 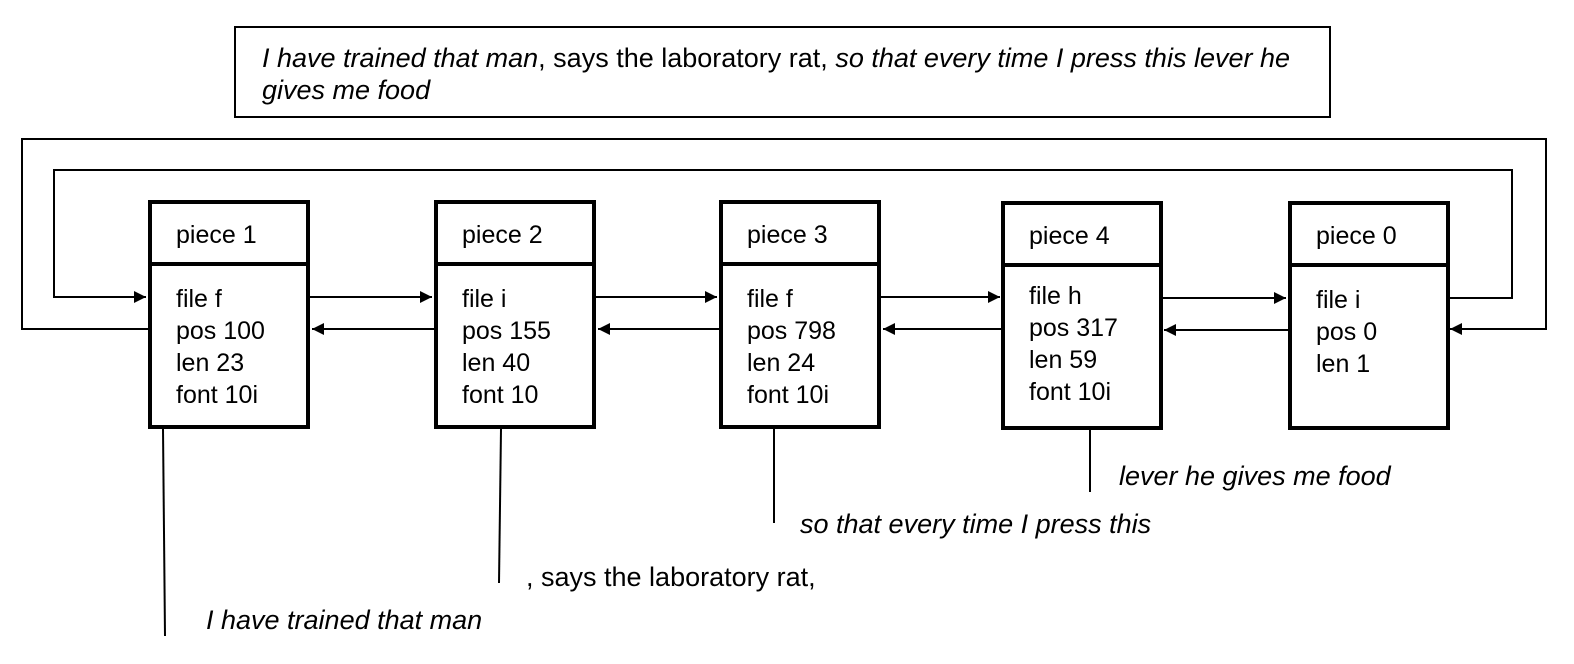 What do you see at coordinates (506, 331) in the screenshot?
I see `piece-pos: pos 155` at bounding box center [506, 331].